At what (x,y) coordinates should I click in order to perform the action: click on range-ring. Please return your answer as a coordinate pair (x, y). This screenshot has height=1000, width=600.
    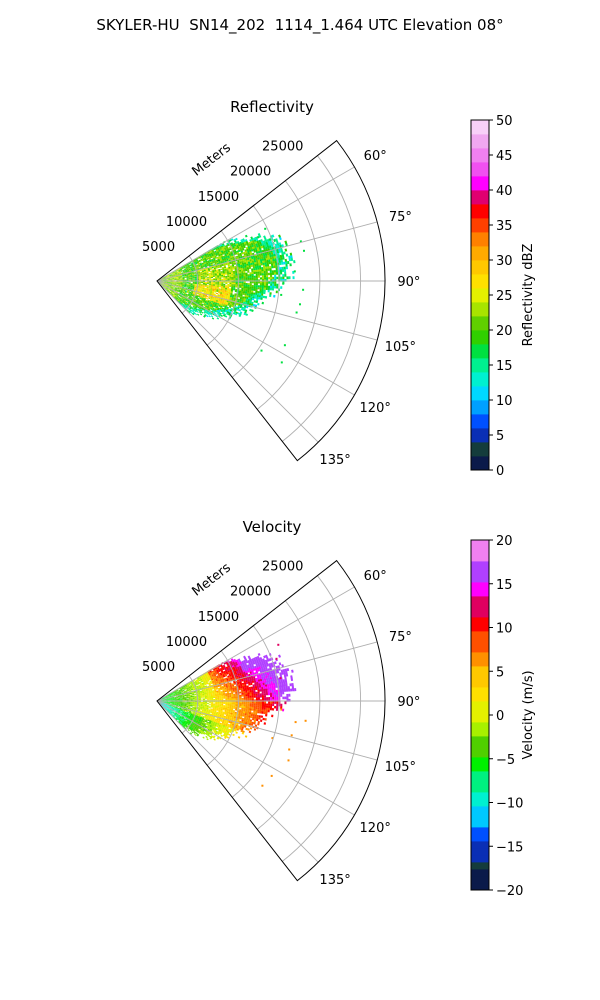
    Looking at the image, I should click on (255, 291).